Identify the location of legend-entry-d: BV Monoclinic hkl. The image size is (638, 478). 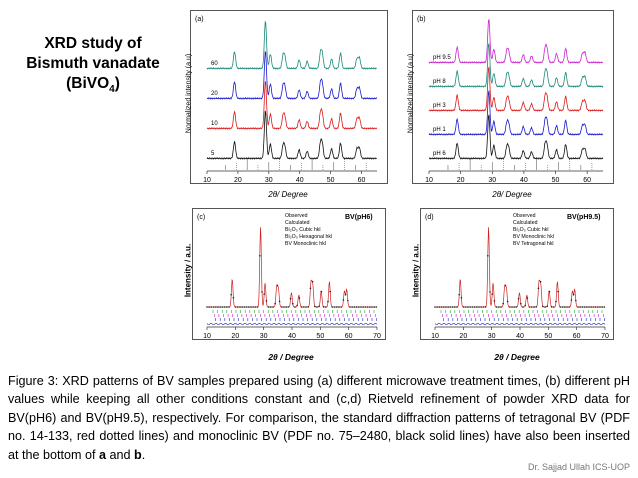
(533, 237).